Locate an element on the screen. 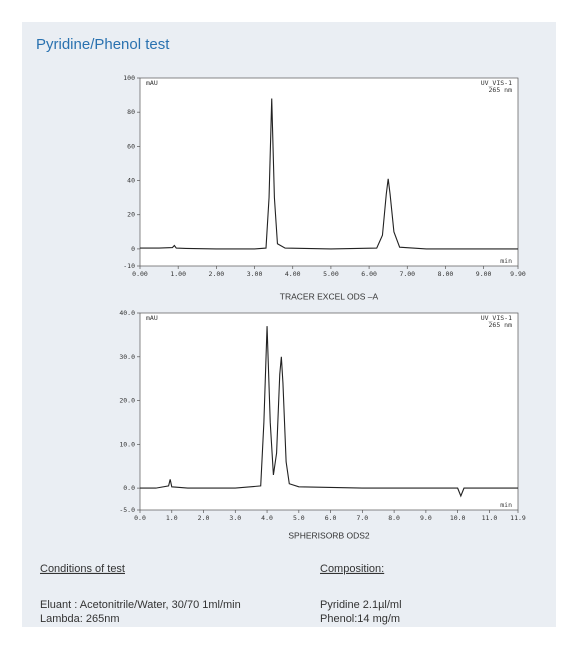 This screenshot has width=578, height=649. y-tick-label: 0.0 is located at coordinates (129, 488).